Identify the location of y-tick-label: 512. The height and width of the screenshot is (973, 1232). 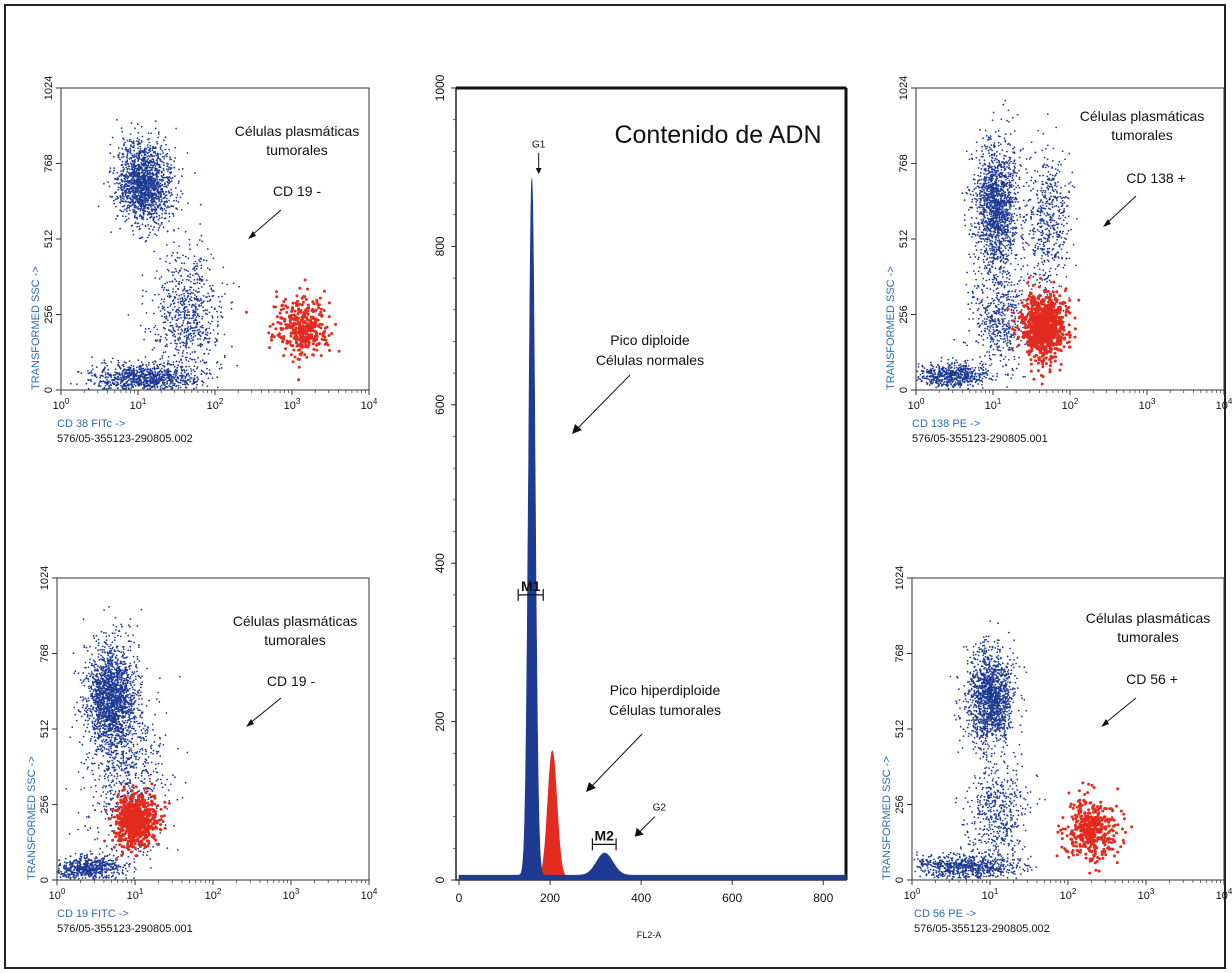
(49, 239).